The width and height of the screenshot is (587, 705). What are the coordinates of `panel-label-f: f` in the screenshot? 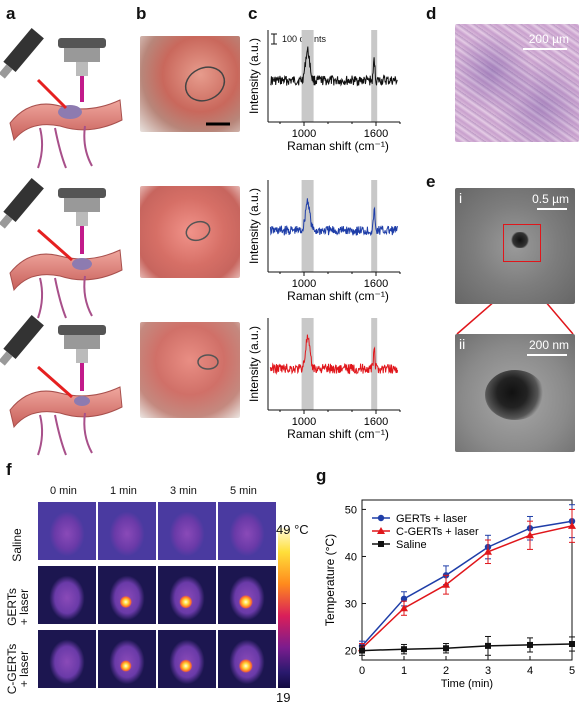 It's located at (9, 469).